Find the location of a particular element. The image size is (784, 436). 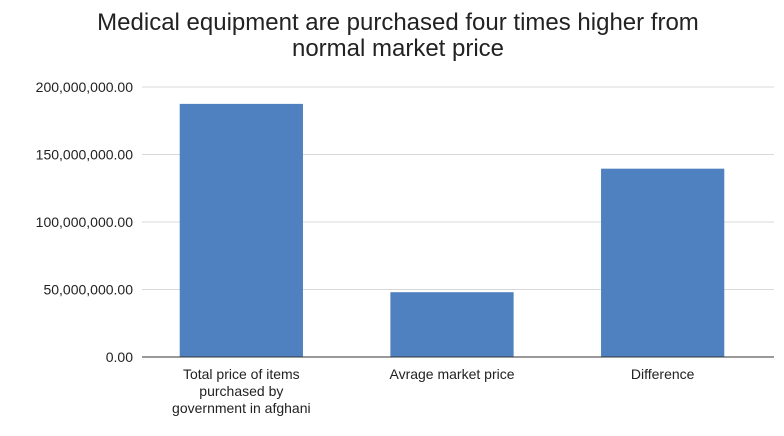

x-category-label: Avrage market price is located at coordinates (451, 374).